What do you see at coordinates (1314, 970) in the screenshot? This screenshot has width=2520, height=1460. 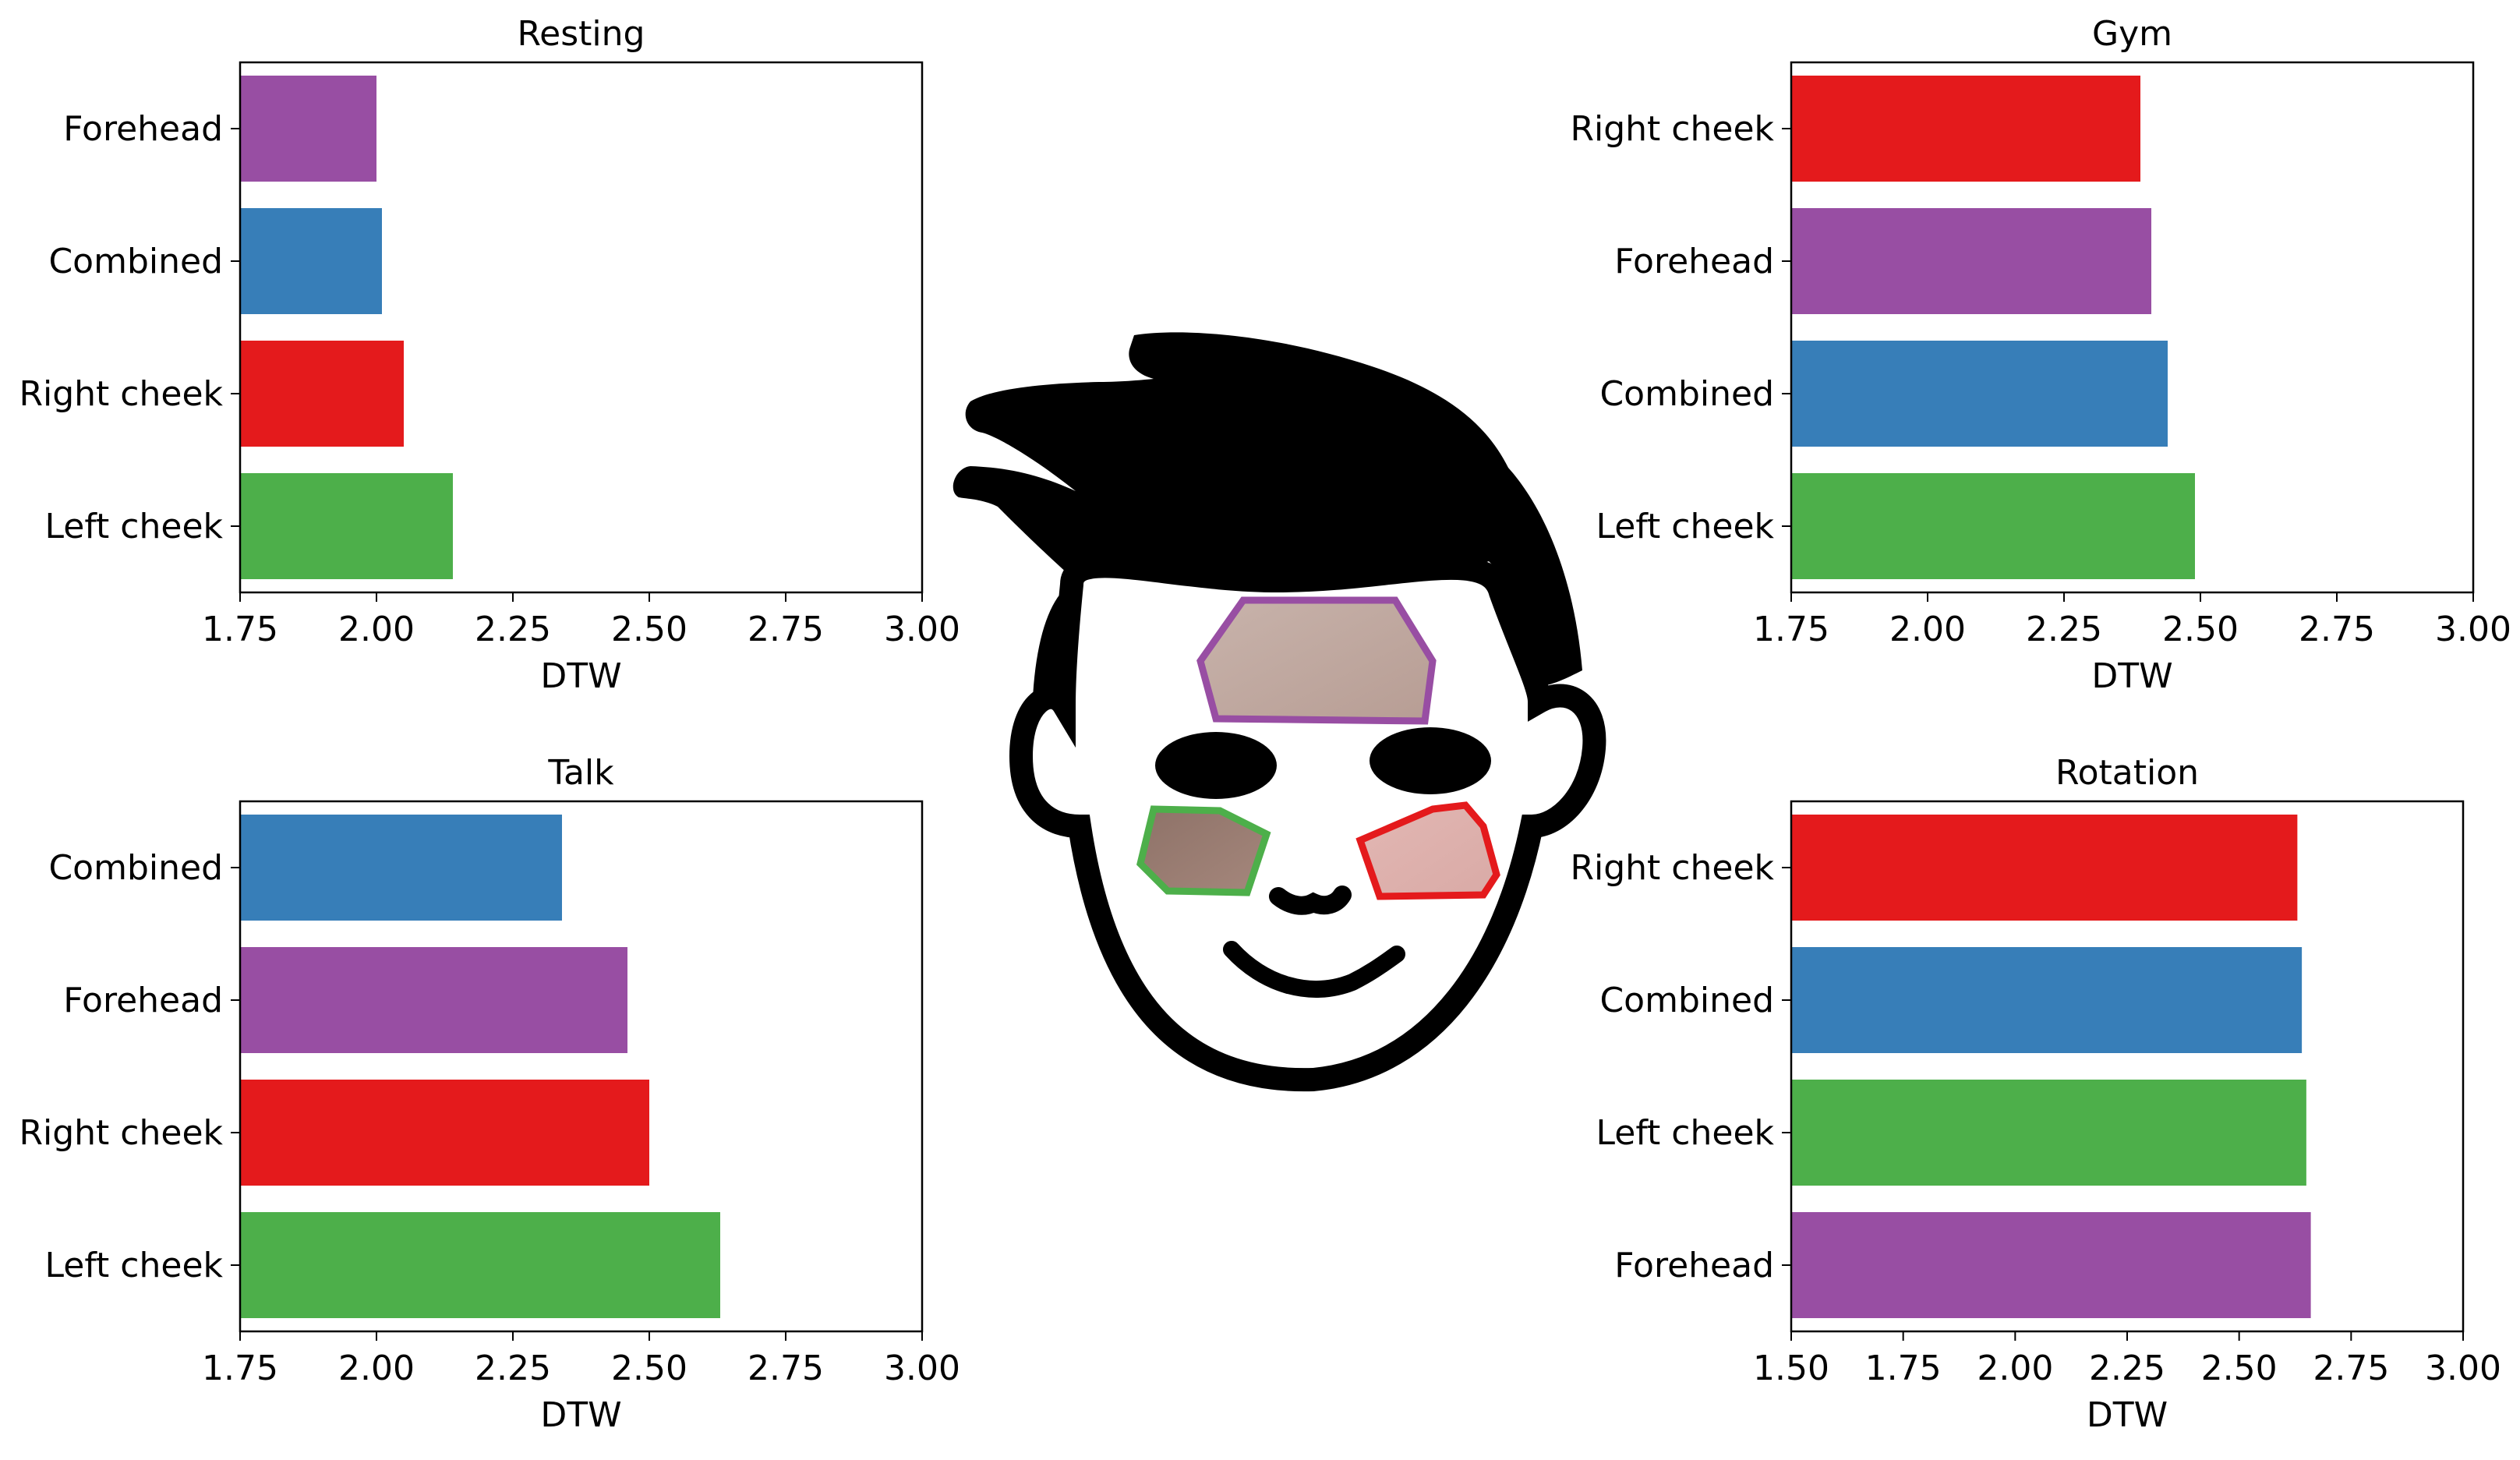 I see `mouth` at bounding box center [1314, 970].